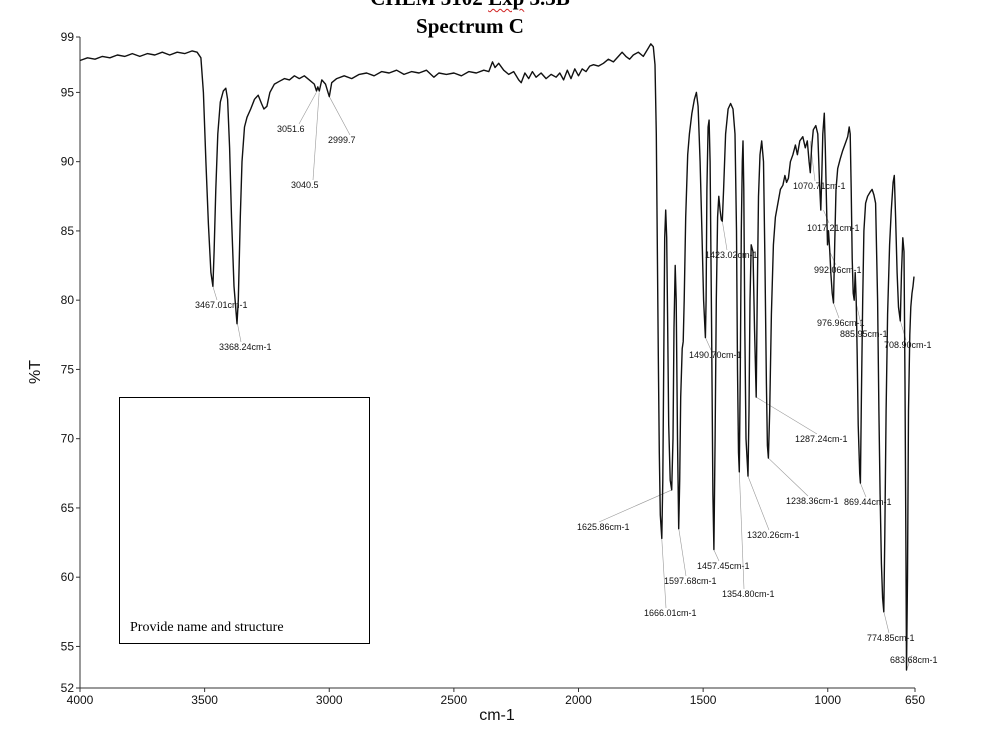  Describe the element at coordinates (68, 439) in the screenshot. I see `y-tick-label: 70` at that location.